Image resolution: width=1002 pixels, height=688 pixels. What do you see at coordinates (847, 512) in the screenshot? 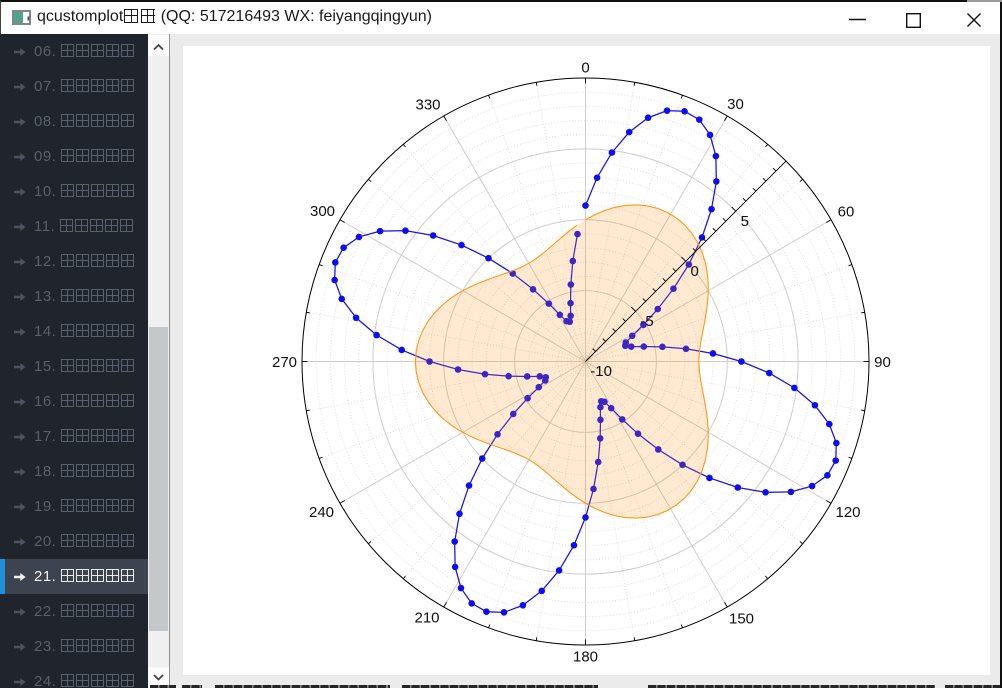
I see `svg-text: 120` at bounding box center [847, 512].